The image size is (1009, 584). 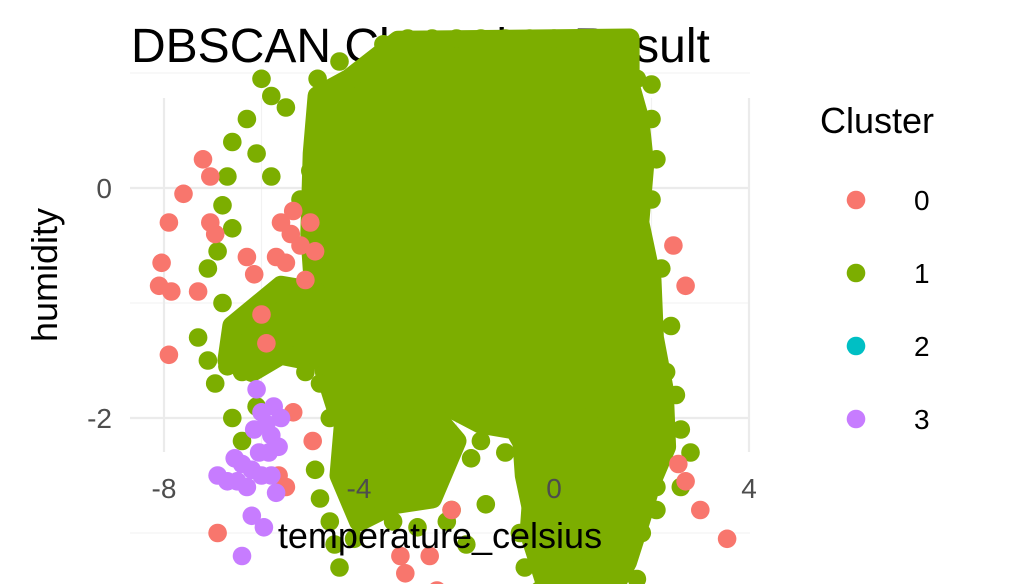 I want to click on y-tick-label: 0, so click(x=104, y=188).